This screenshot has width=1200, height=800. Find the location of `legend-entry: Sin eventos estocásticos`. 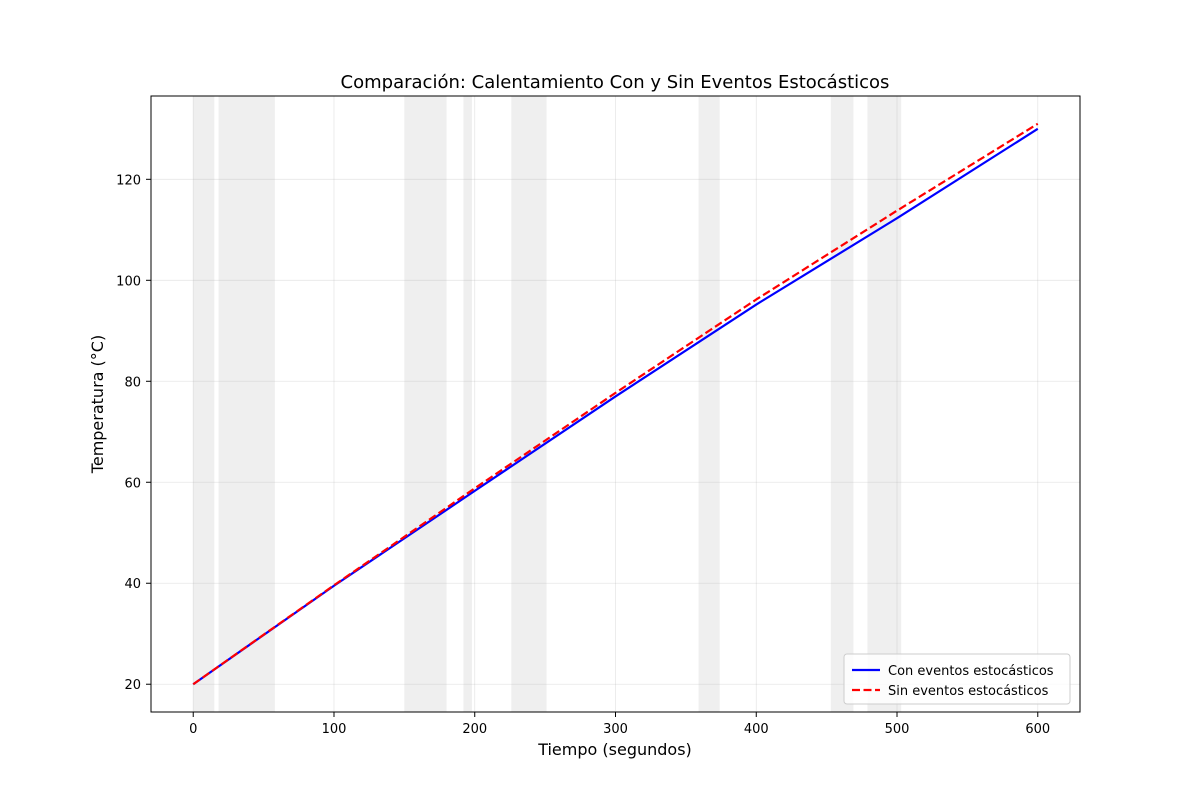

legend-entry: Sin eventos estocásticos is located at coordinates (968, 691).